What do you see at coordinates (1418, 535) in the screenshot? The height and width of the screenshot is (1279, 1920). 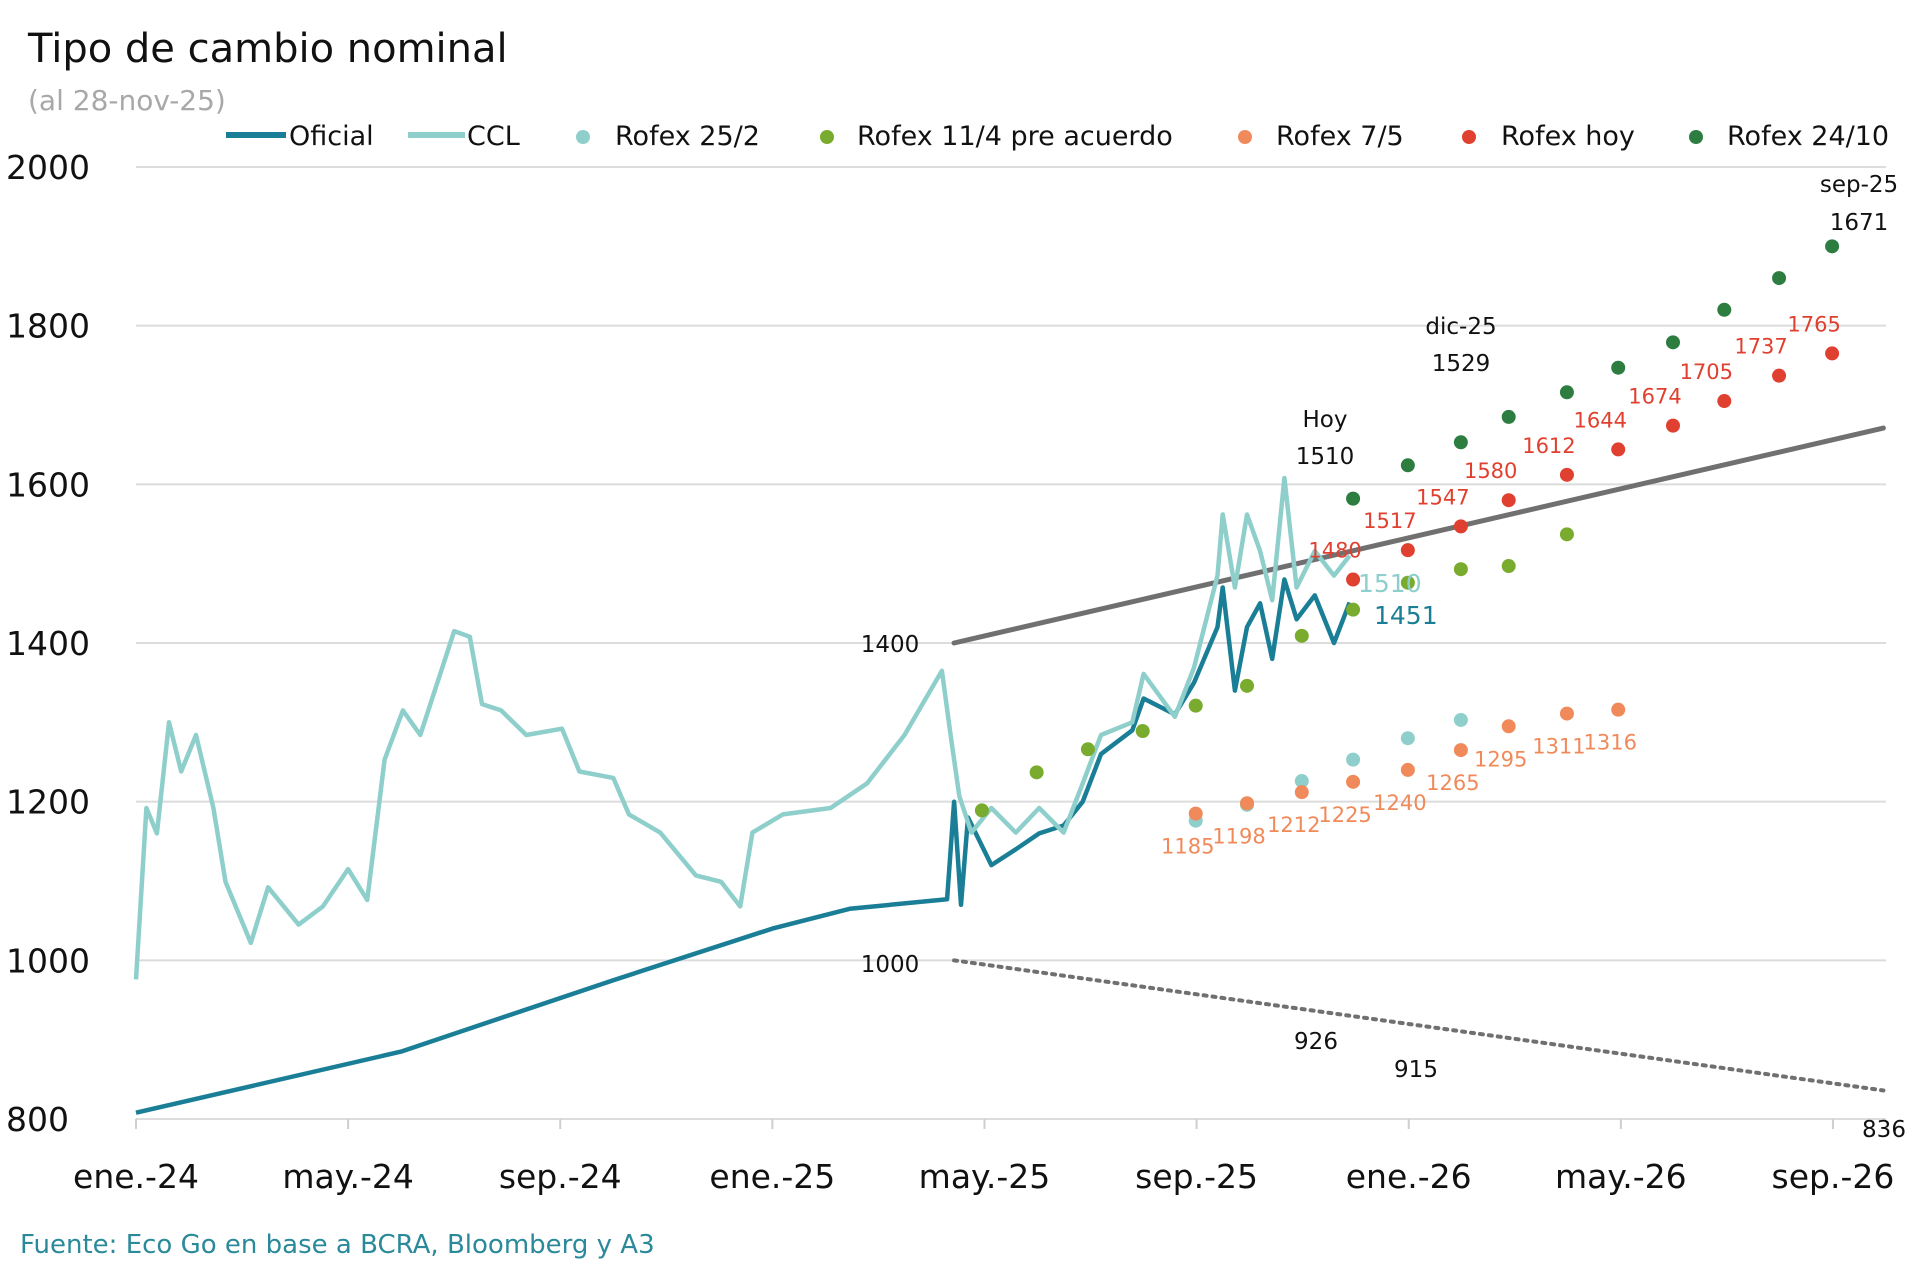 I see `band-upper-line` at bounding box center [1418, 535].